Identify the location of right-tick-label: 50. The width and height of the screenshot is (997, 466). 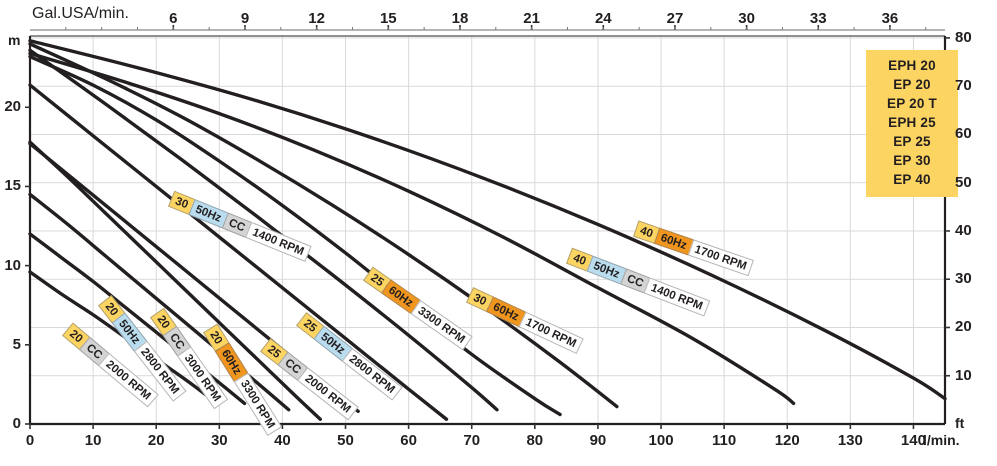
(963, 182).